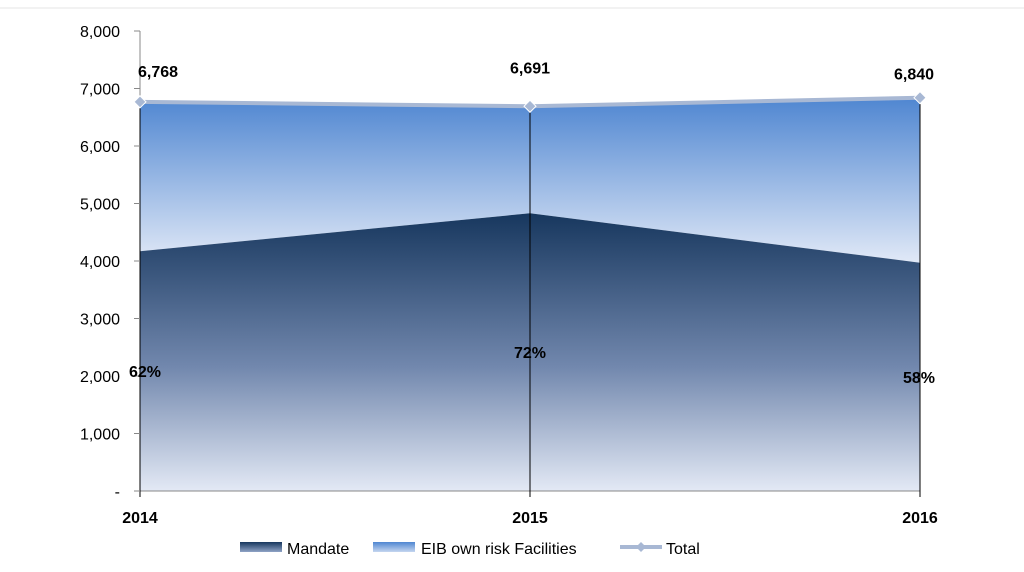 This screenshot has height=572, width=1024. I want to click on mandate-share-label: 62%, so click(145, 372).